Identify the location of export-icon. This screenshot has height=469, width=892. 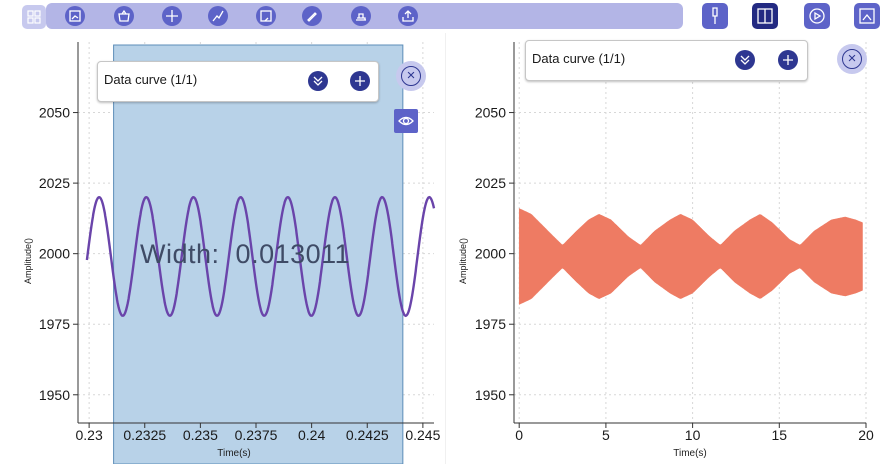
(408, 16).